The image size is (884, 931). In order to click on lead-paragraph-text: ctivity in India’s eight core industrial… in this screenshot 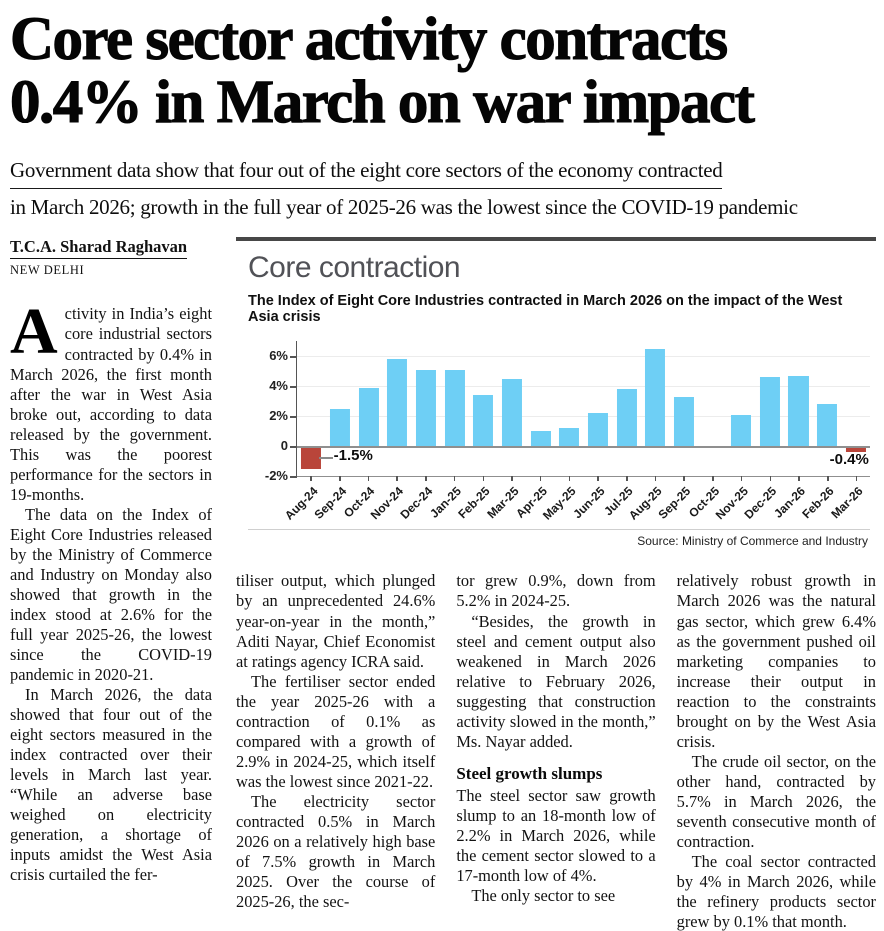, I will do `click(111, 404)`.